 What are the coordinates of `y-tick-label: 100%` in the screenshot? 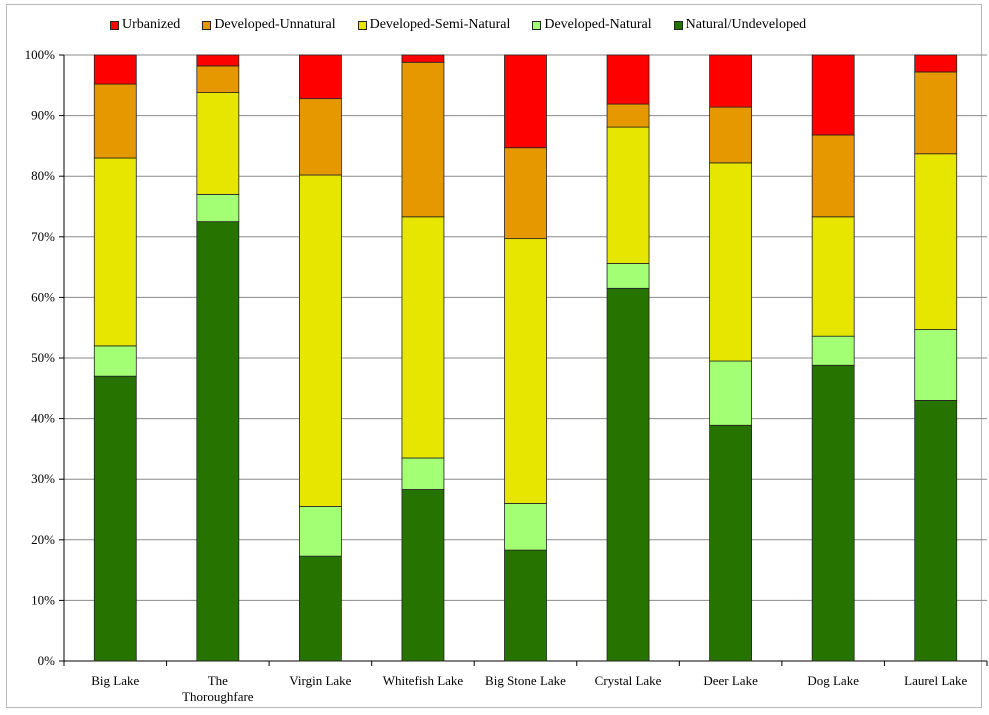 It's located at (40, 54).